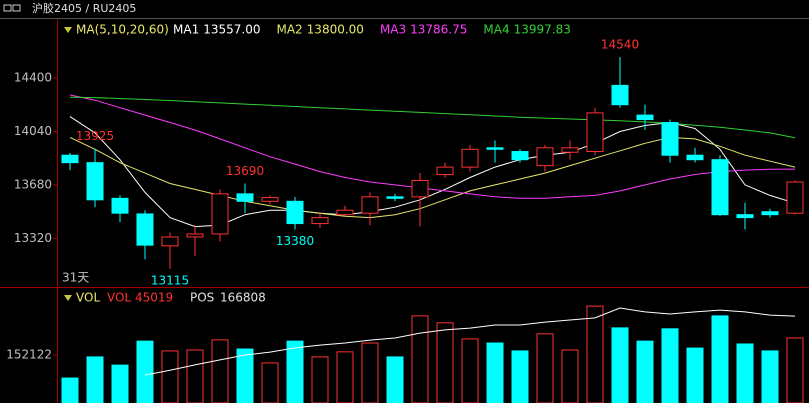 This screenshot has width=809, height=403. What do you see at coordinates (245, 171) in the screenshot?
I see `high-label: 13690` at bounding box center [245, 171].